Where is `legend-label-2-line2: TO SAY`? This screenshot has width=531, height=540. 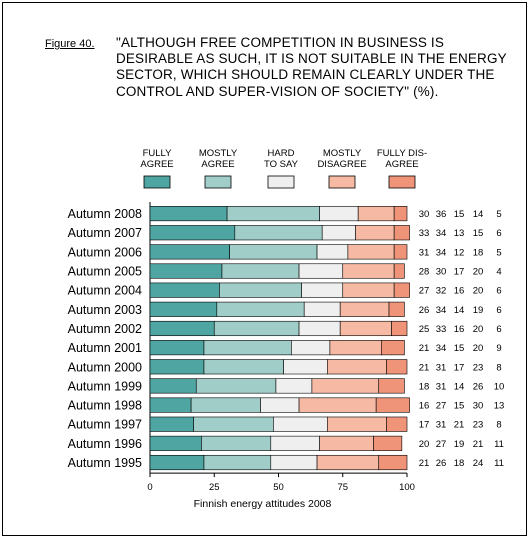 legend-label-2-line2: TO SAY is located at coordinates (281, 164).